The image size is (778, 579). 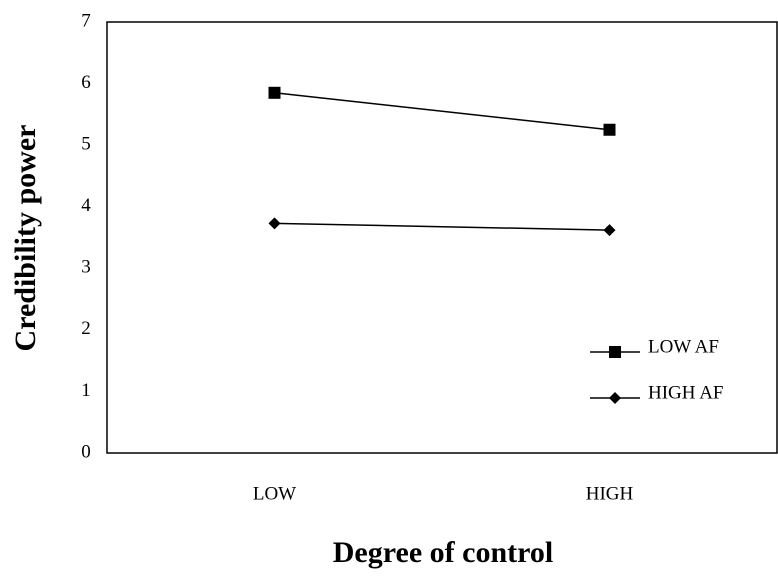 I want to click on y-tick-label: 5, so click(x=86, y=144).